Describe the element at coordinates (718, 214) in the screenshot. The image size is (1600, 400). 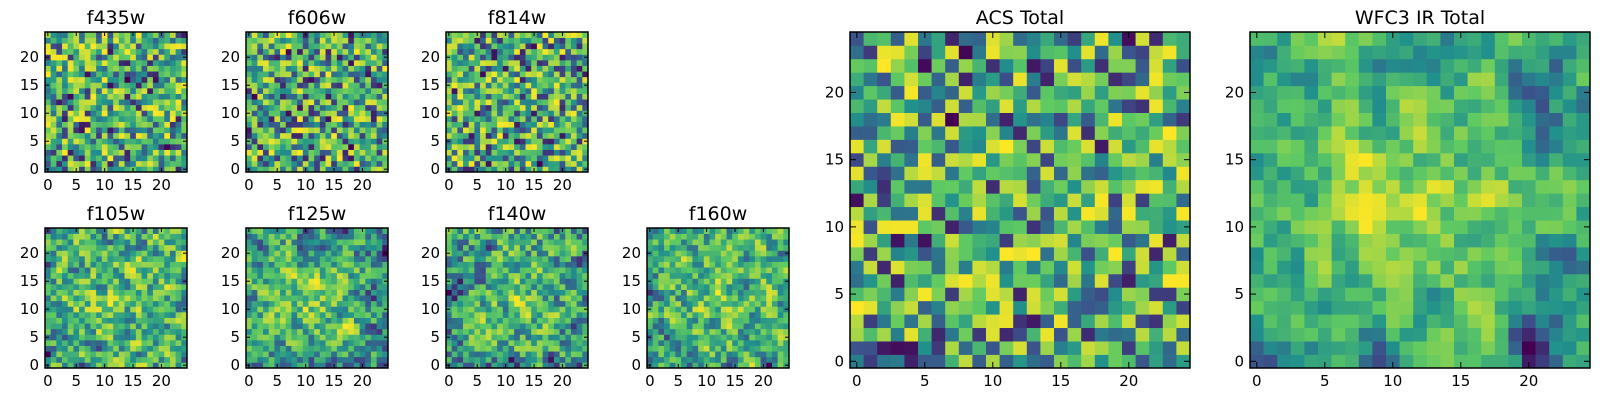
I see `panel-title: f160w` at that location.